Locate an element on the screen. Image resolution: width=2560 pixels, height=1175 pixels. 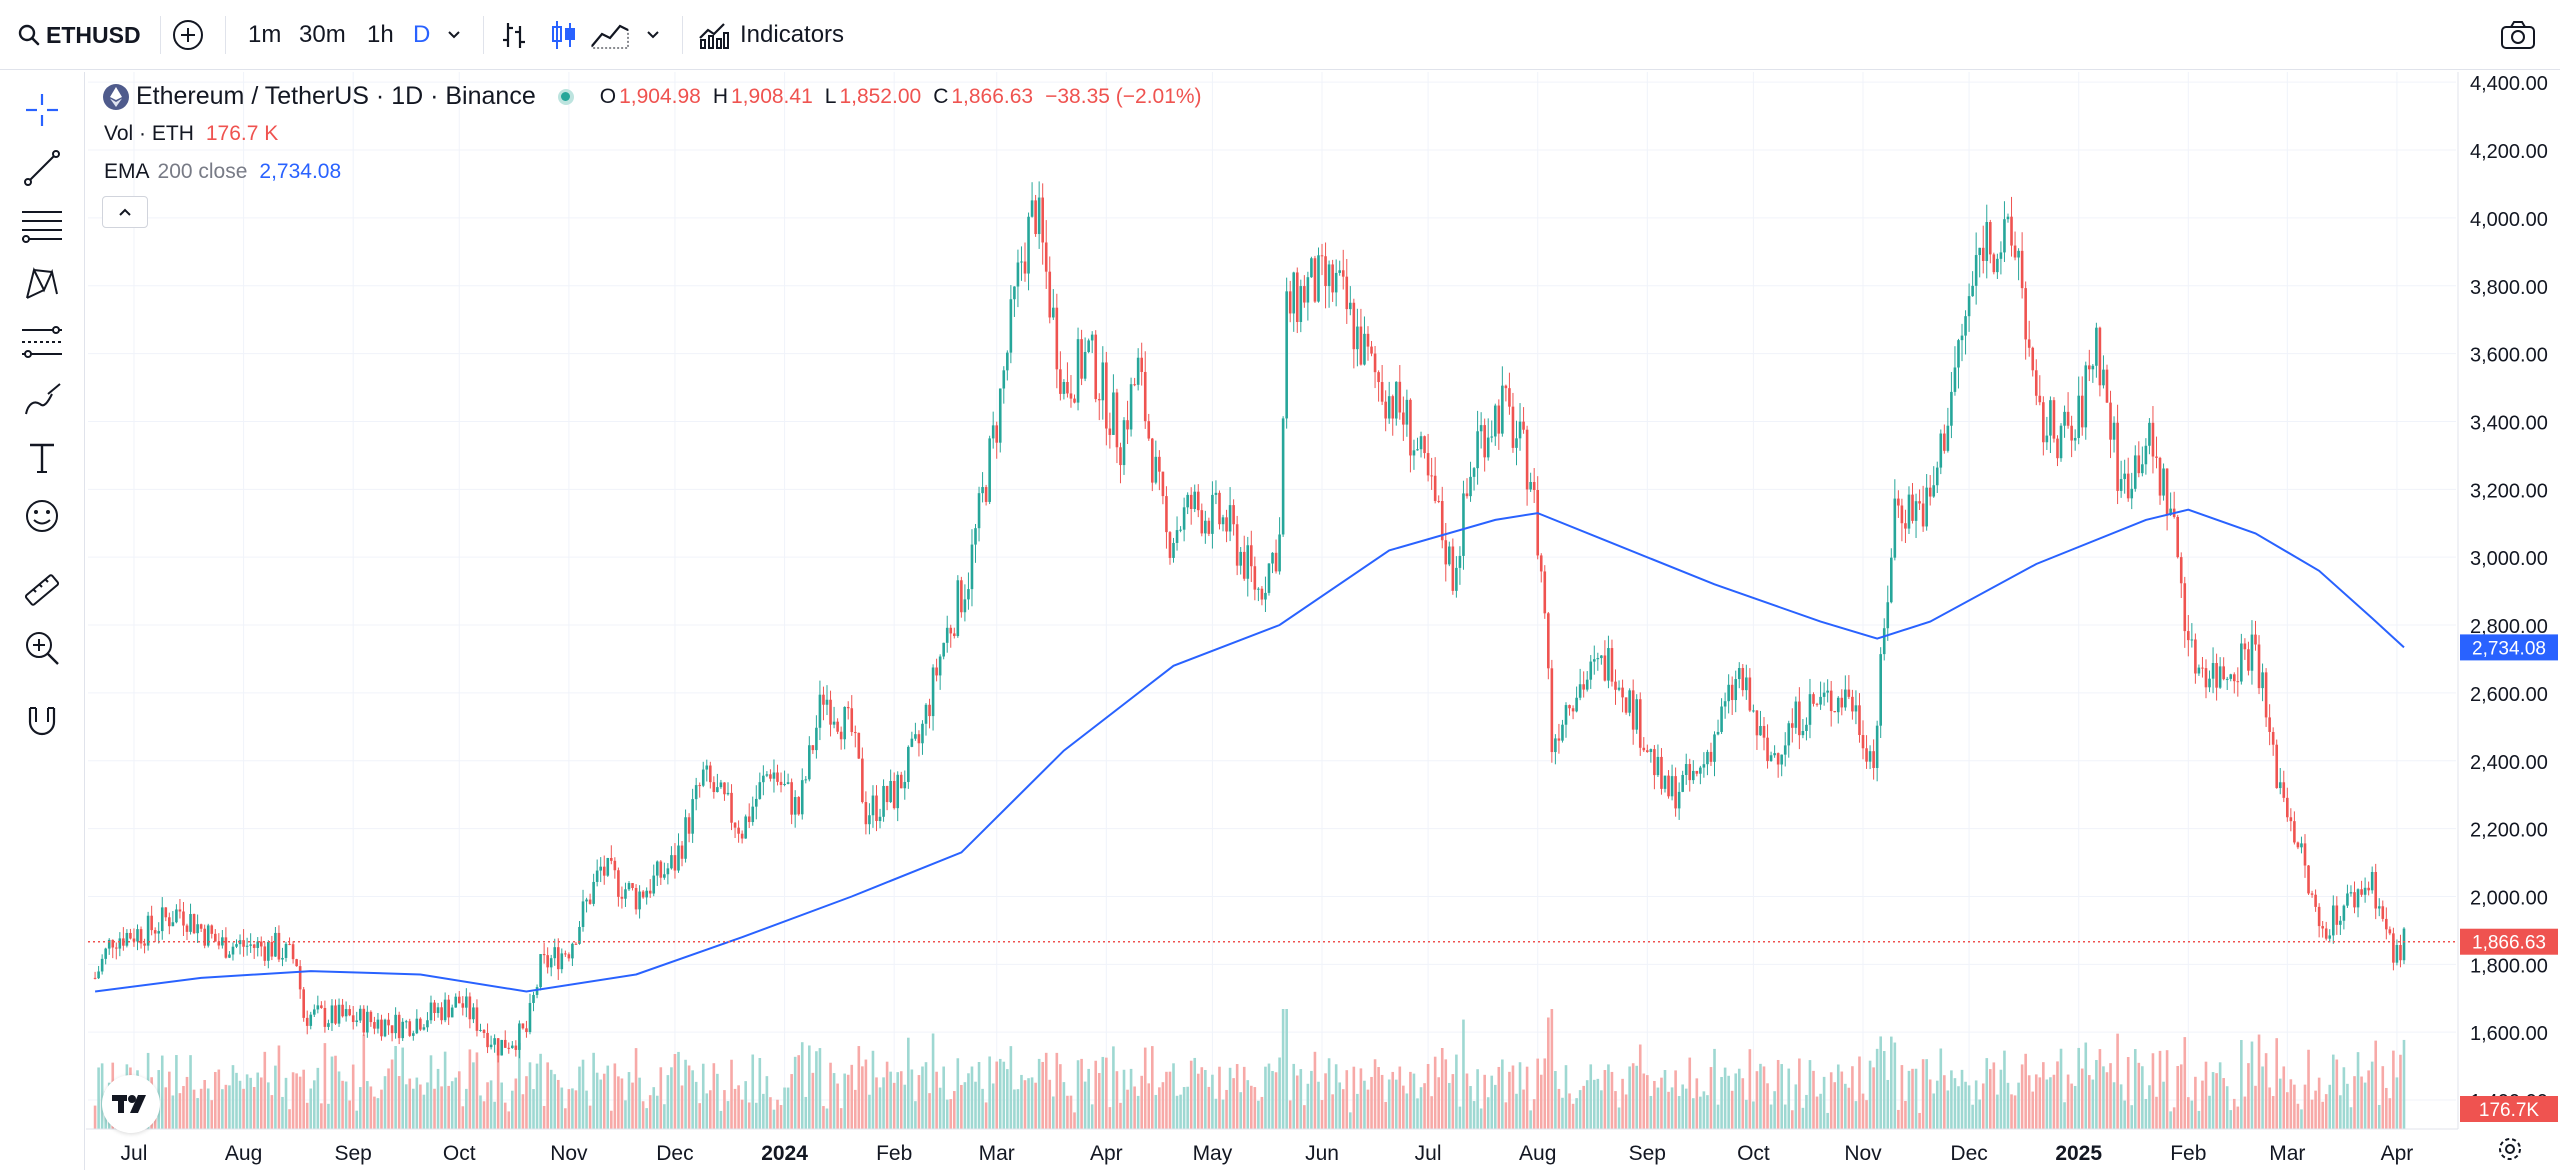
measure-tool is located at coordinates (42, 590).